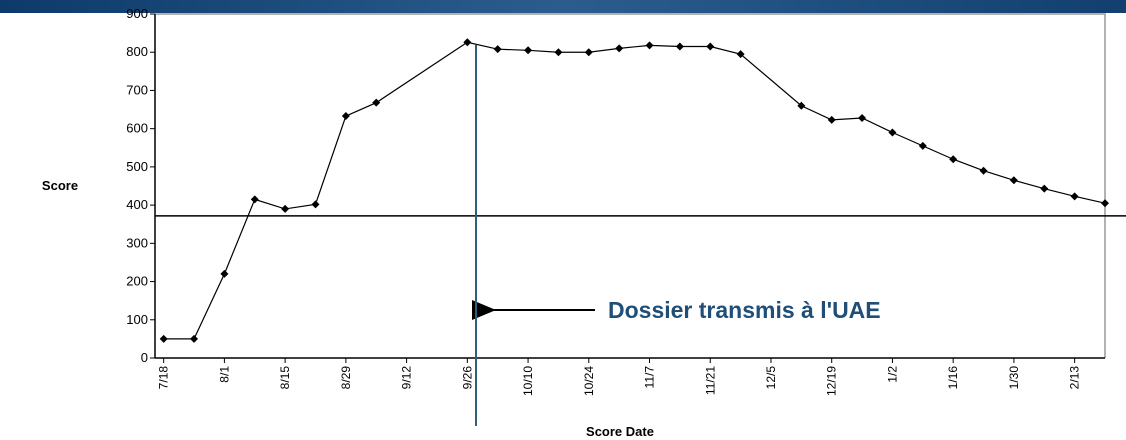  What do you see at coordinates (407, 378) in the screenshot?
I see `x-tick-label: 9/12` at bounding box center [407, 378].